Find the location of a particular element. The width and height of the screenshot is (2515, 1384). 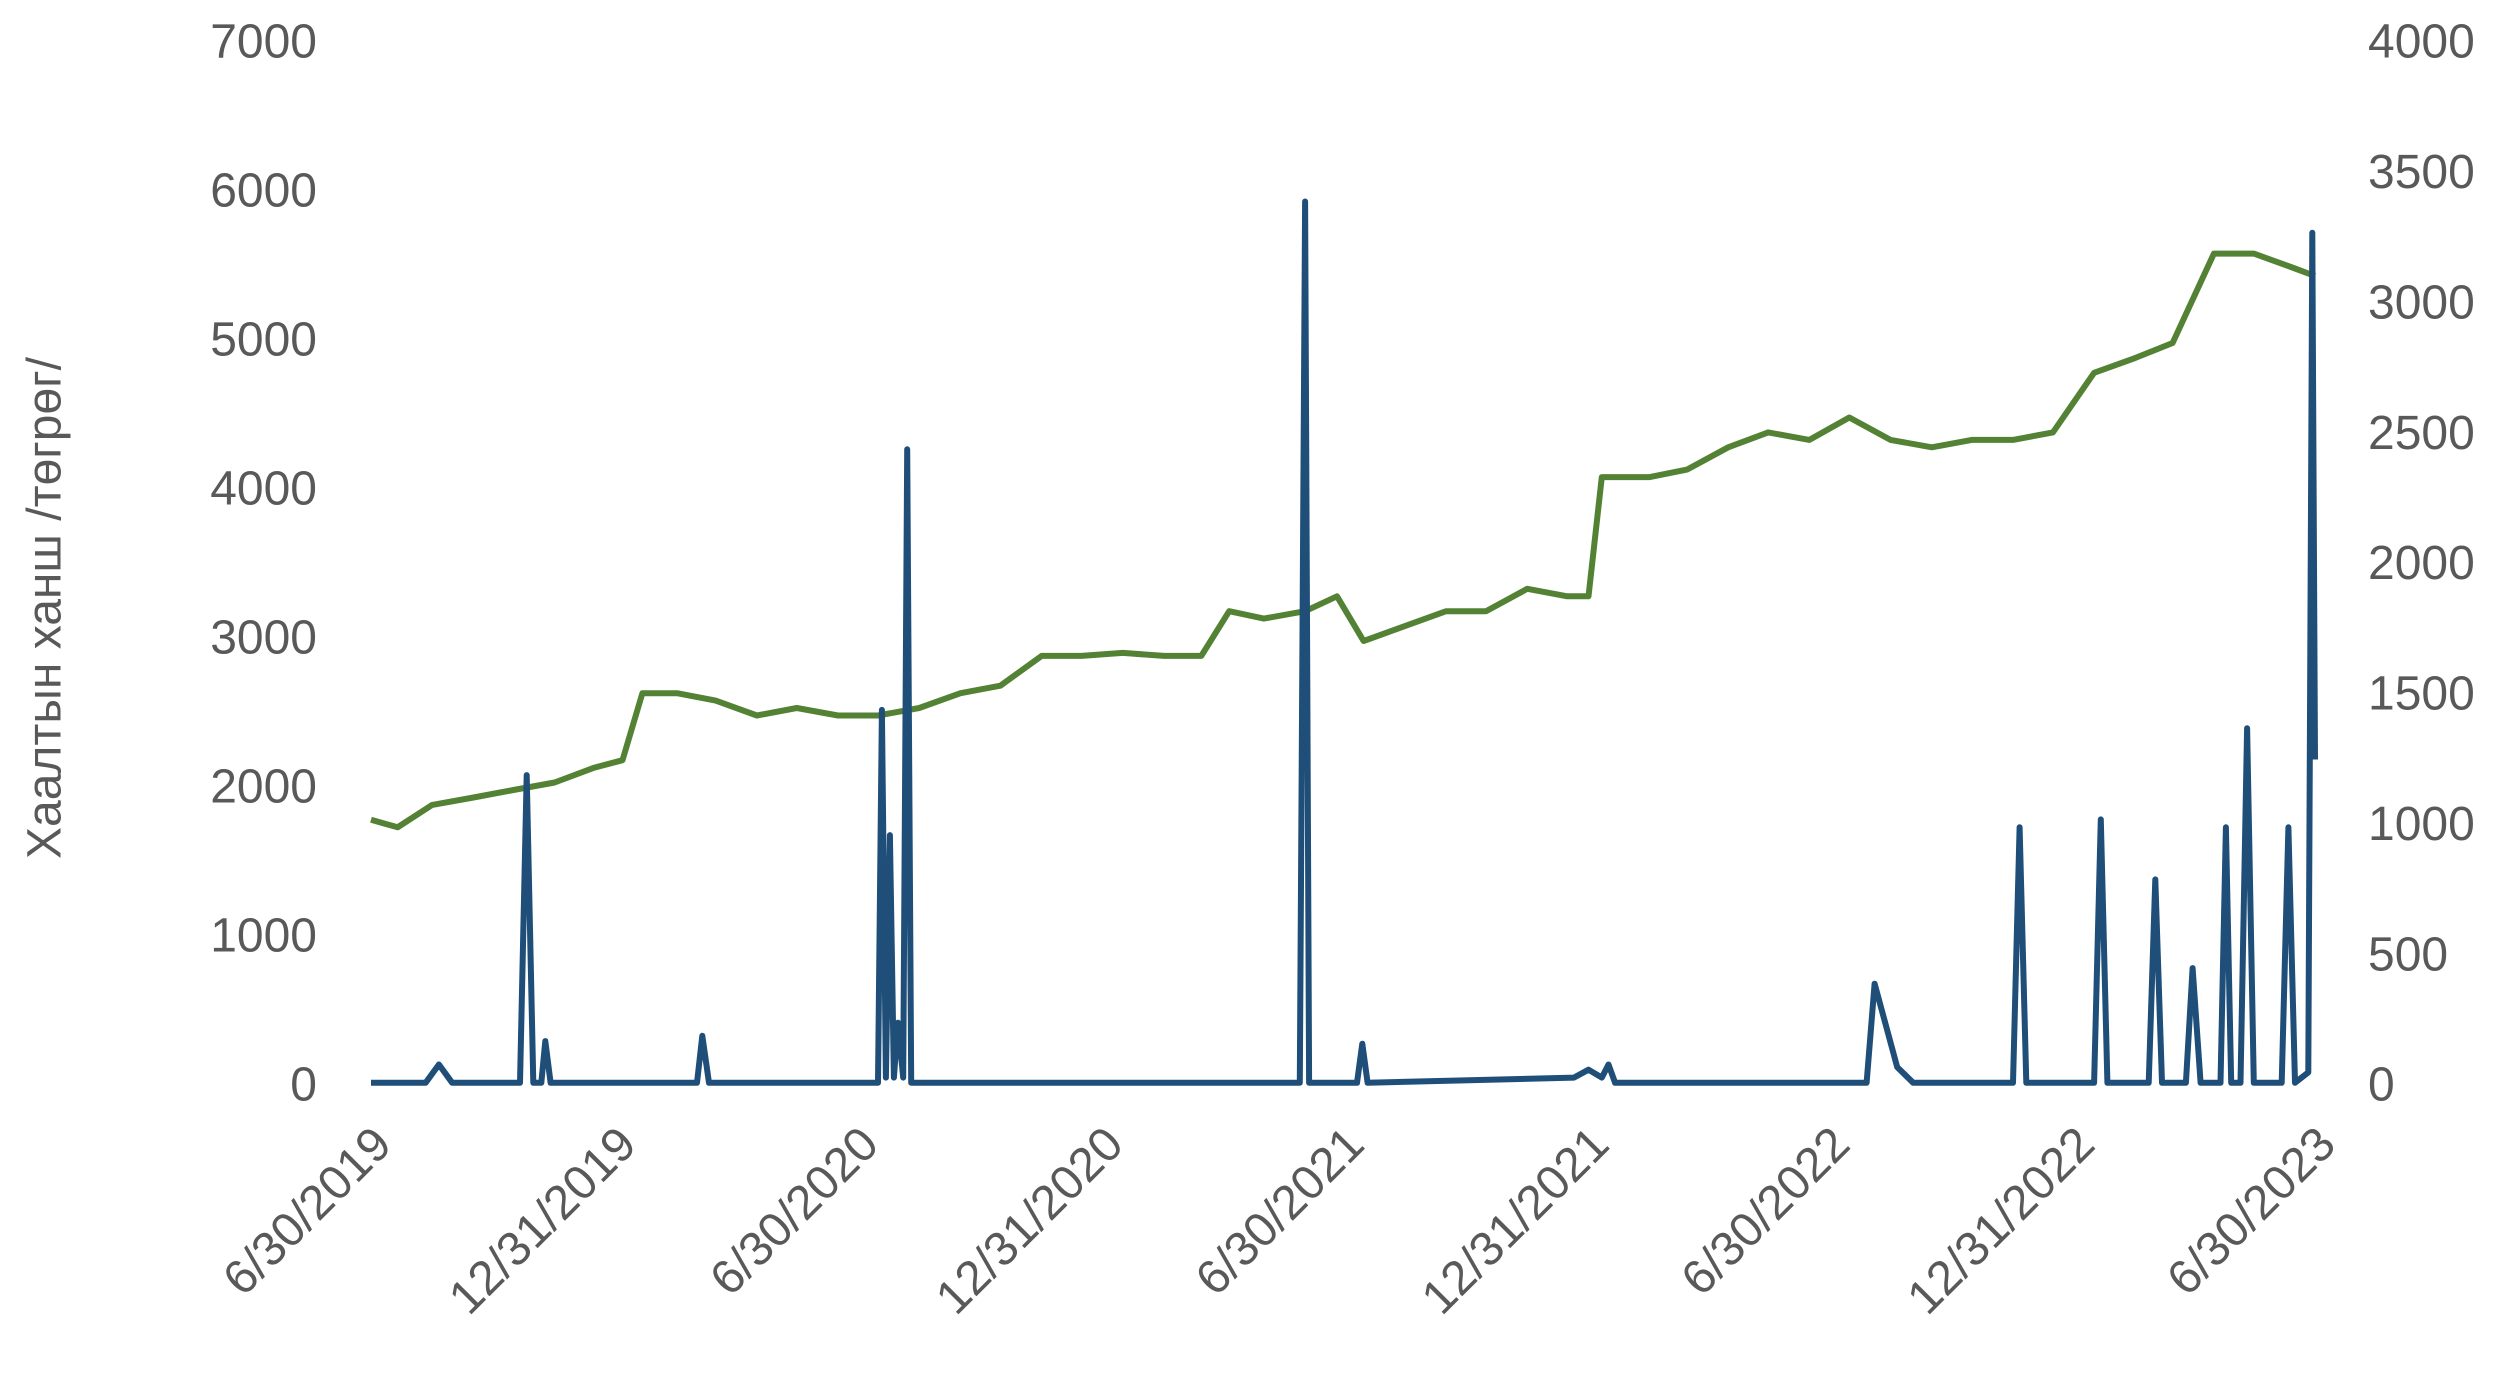

y-tick-label: 5000 is located at coordinates (263, 340).